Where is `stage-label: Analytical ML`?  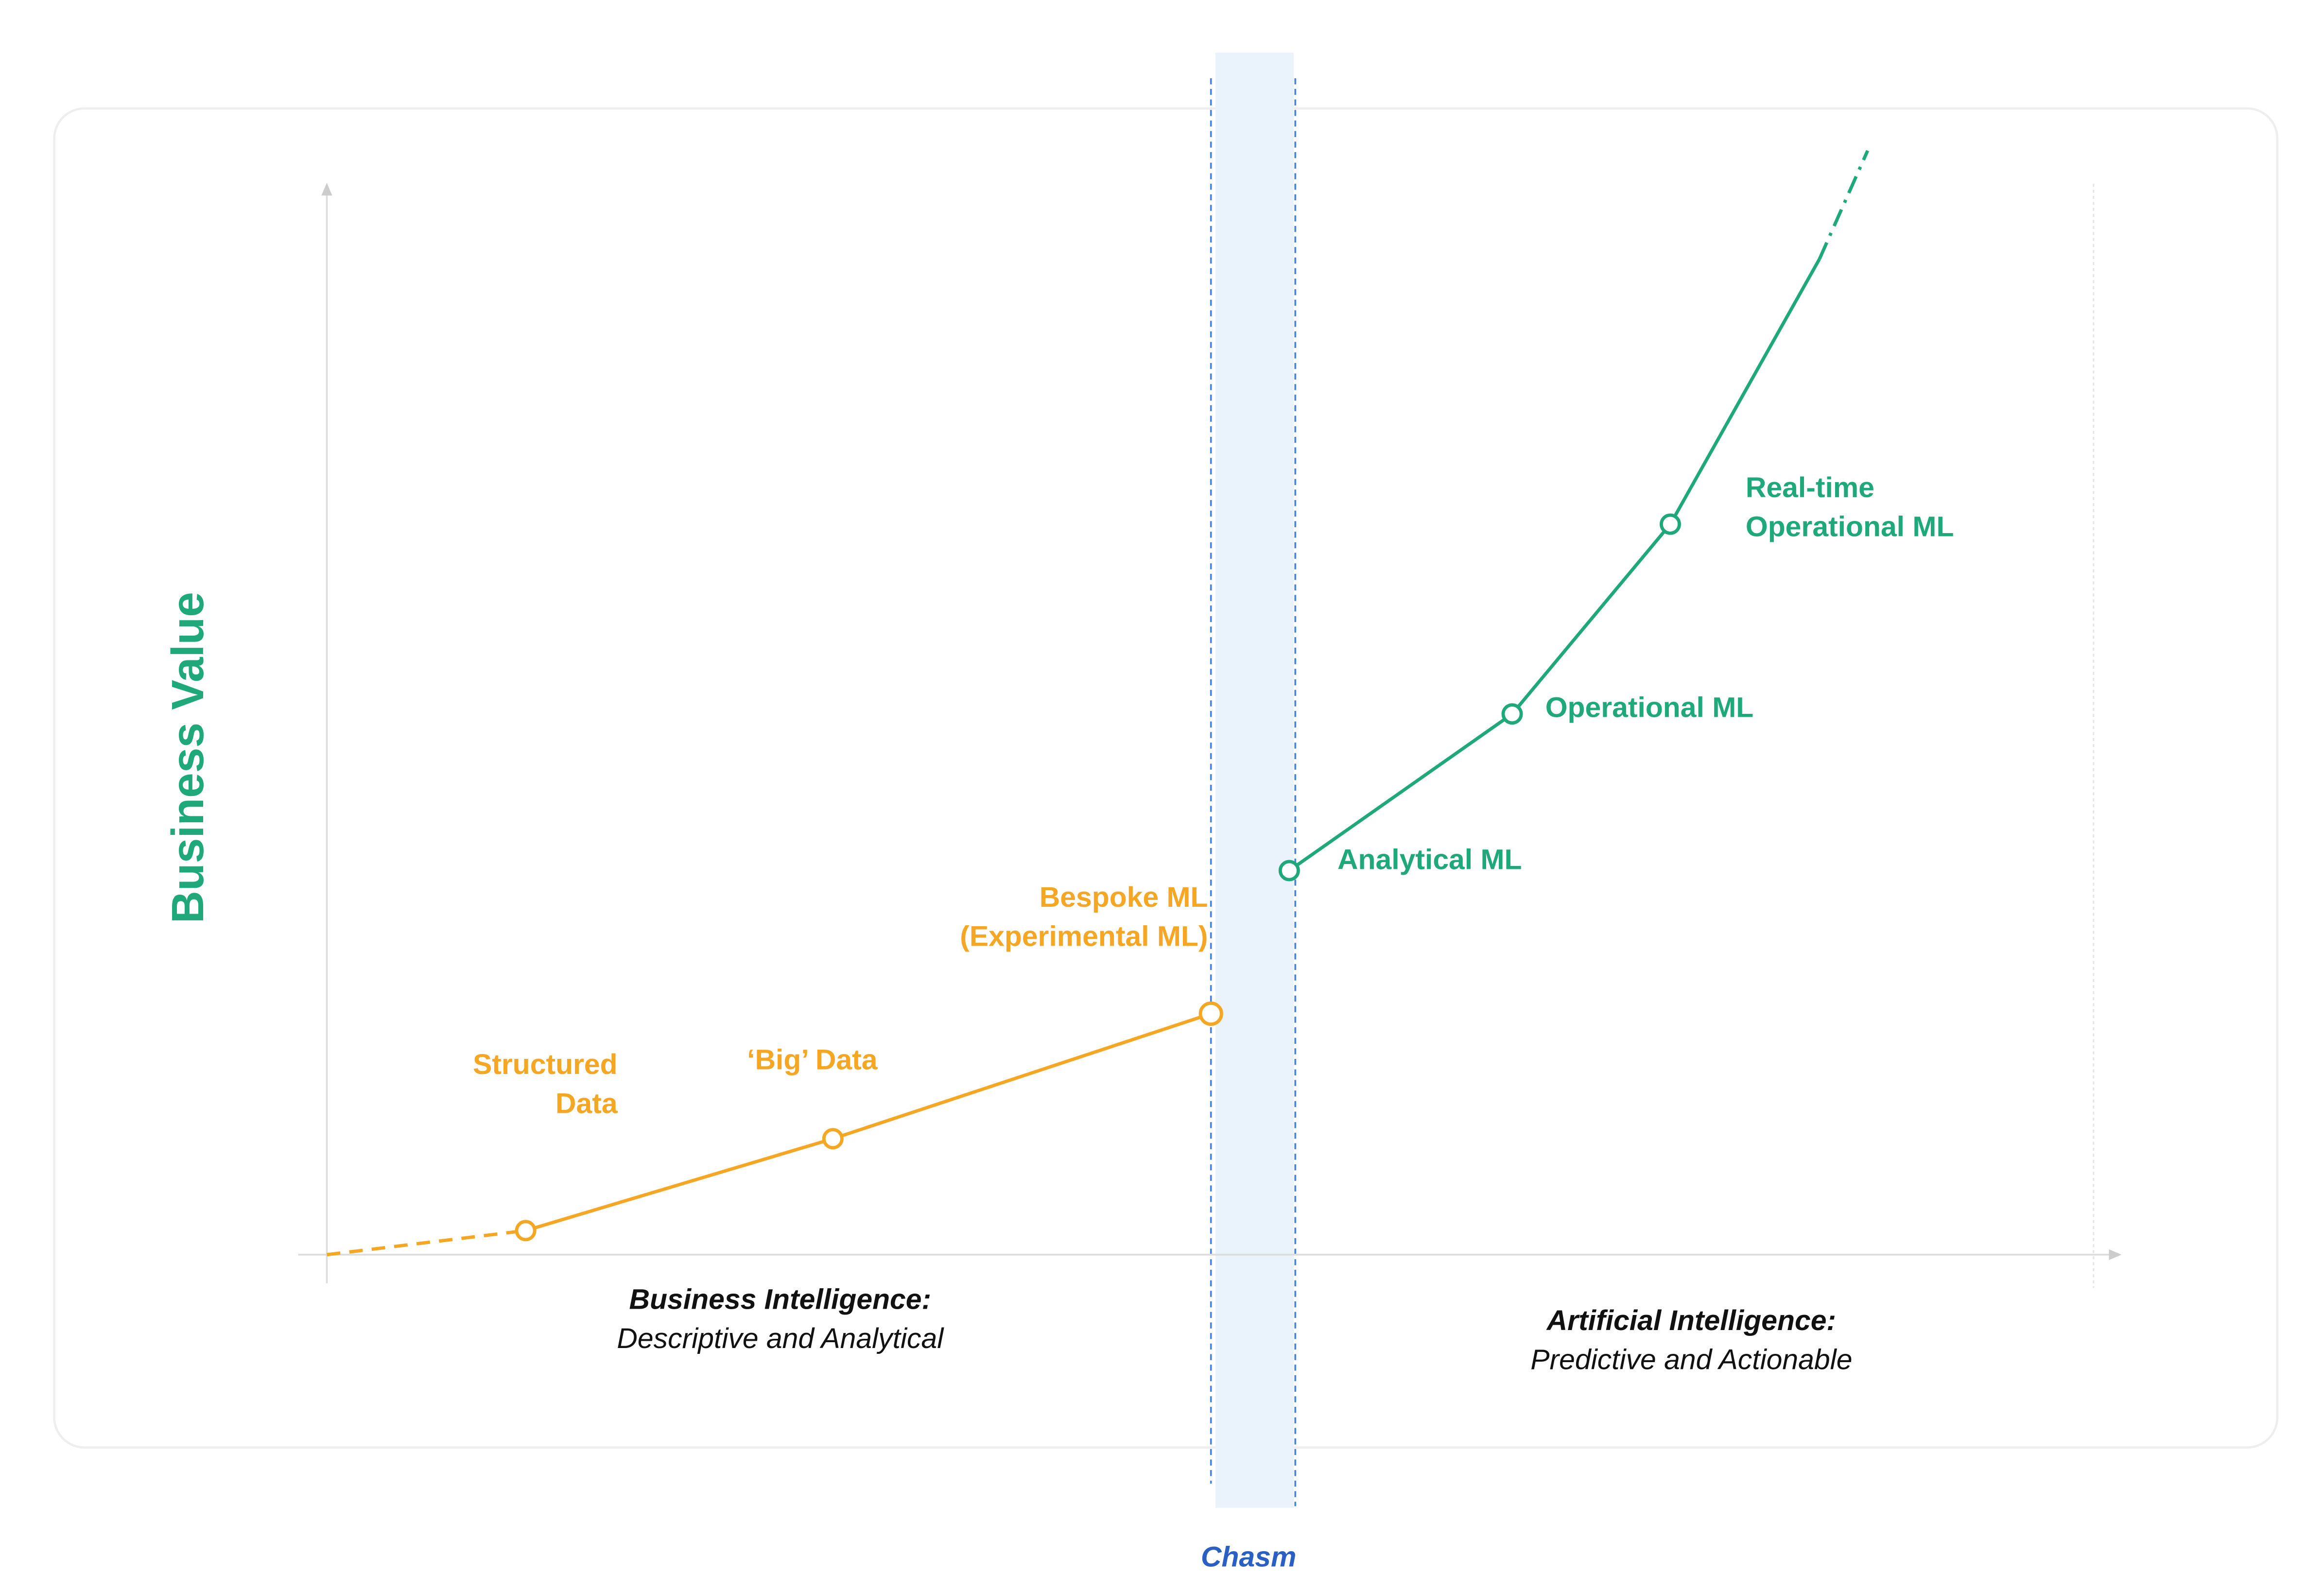 stage-label: Analytical ML is located at coordinates (1429, 859).